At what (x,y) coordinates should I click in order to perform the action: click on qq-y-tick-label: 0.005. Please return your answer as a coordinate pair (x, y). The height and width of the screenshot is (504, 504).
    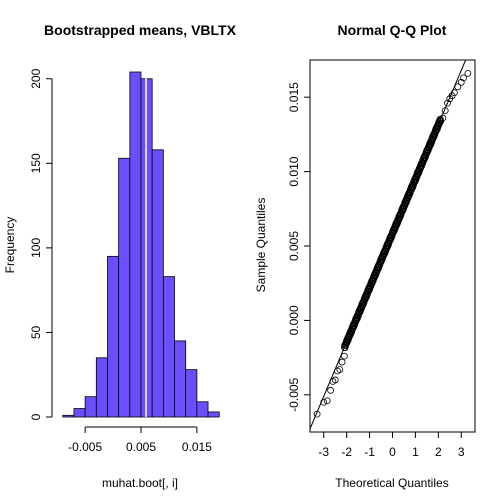
    Looking at the image, I should click on (294, 246).